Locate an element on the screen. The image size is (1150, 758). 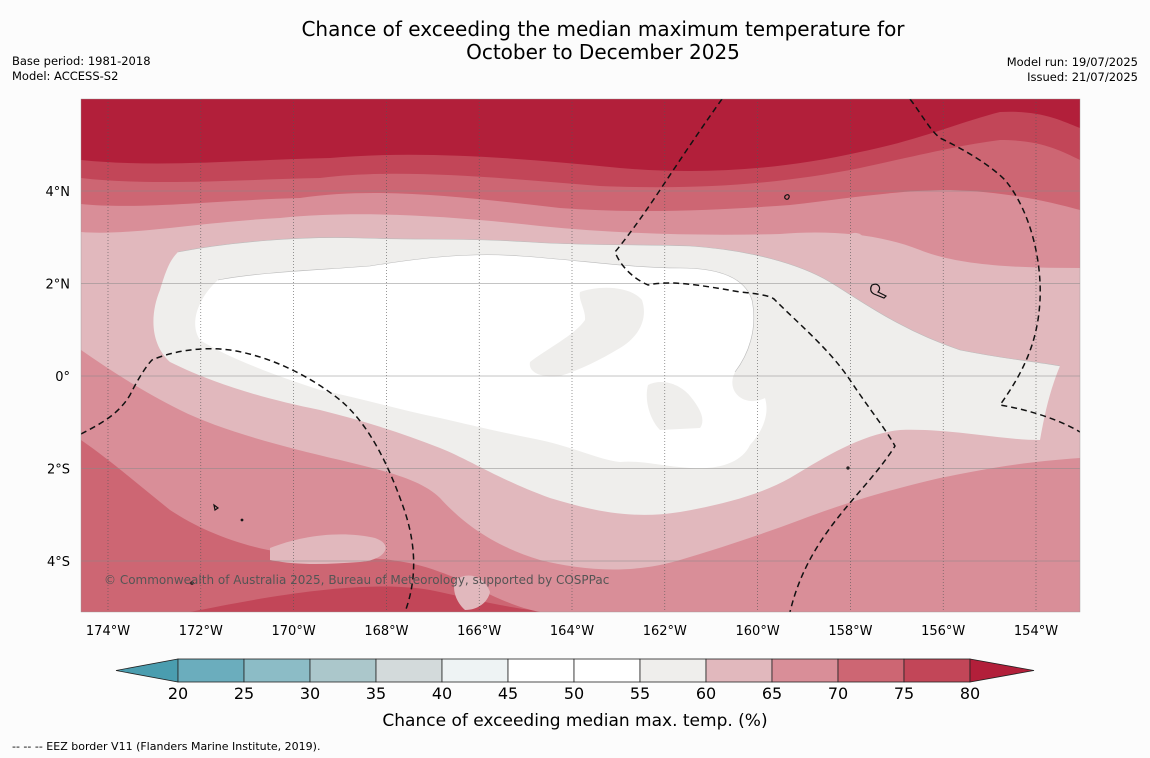
title-line-2: October to December 2025 is located at coordinates (603, 52).